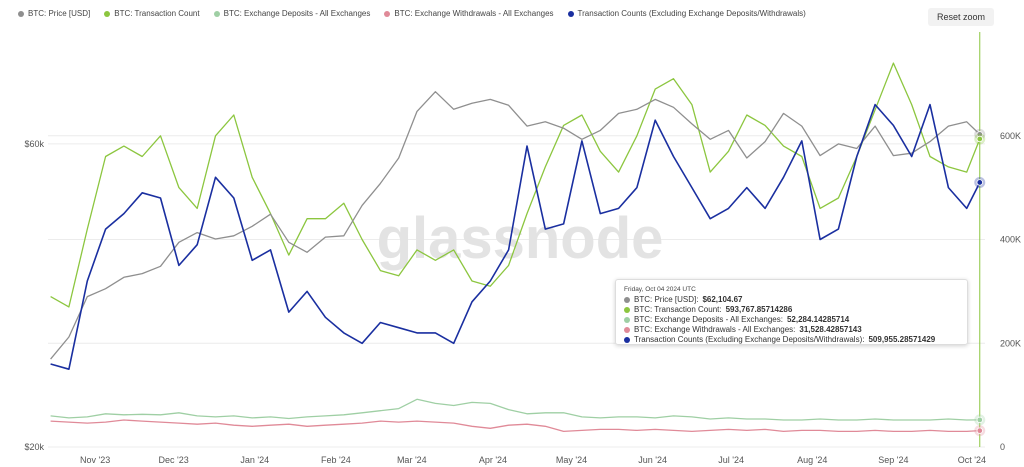 The width and height of the screenshot is (1024, 467). Describe the element at coordinates (95, 460) in the screenshot. I see `x-tick-label: Nov '23` at that location.